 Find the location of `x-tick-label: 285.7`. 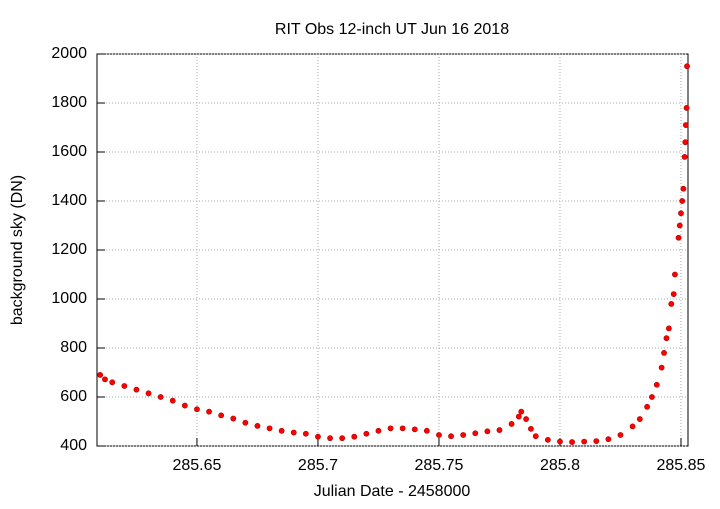

x-tick-label: 285.7 is located at coordinates (318, 465).